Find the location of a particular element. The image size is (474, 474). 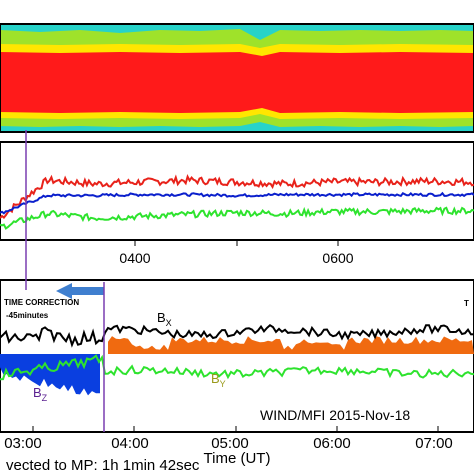

bz-label: BZ is located at coordinates (40, 394).